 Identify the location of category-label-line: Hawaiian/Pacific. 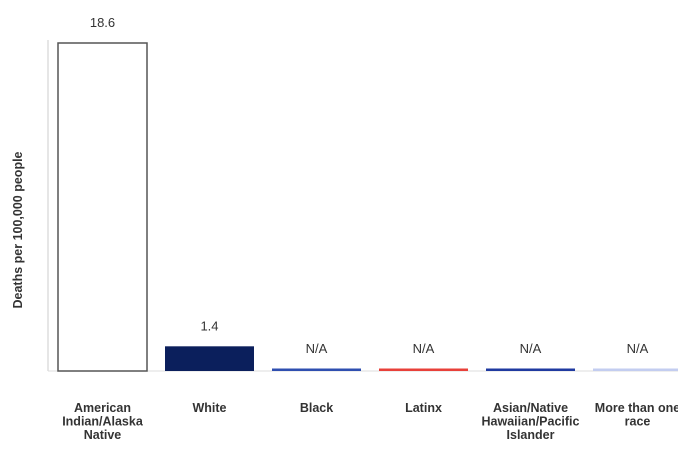
(531, 422).